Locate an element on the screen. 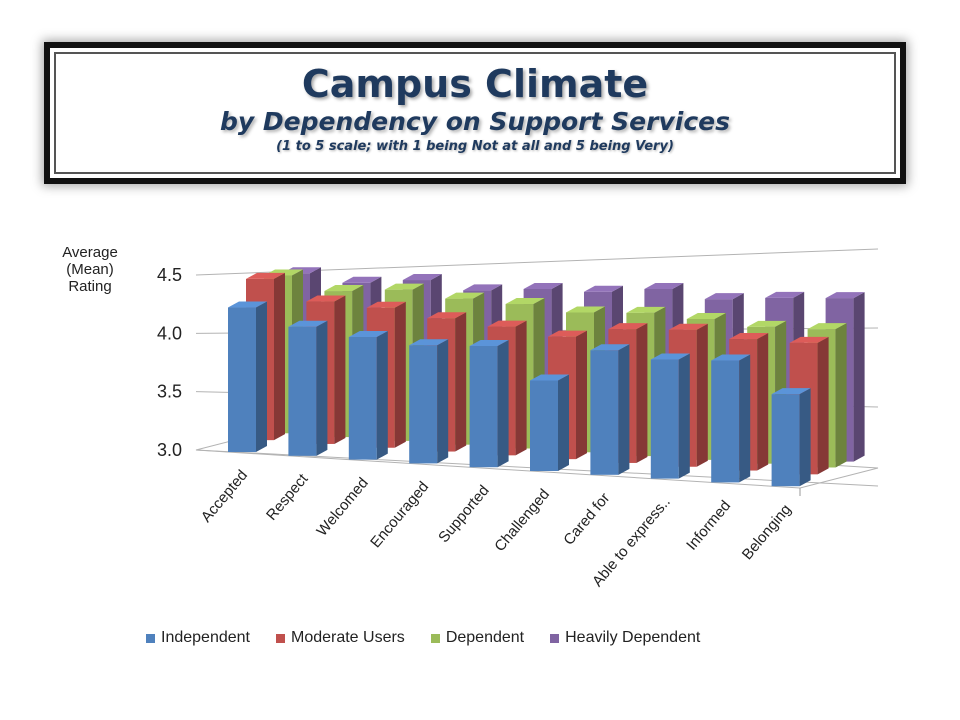  chart-title: Campus Climate is located at coordinates (475, 84).